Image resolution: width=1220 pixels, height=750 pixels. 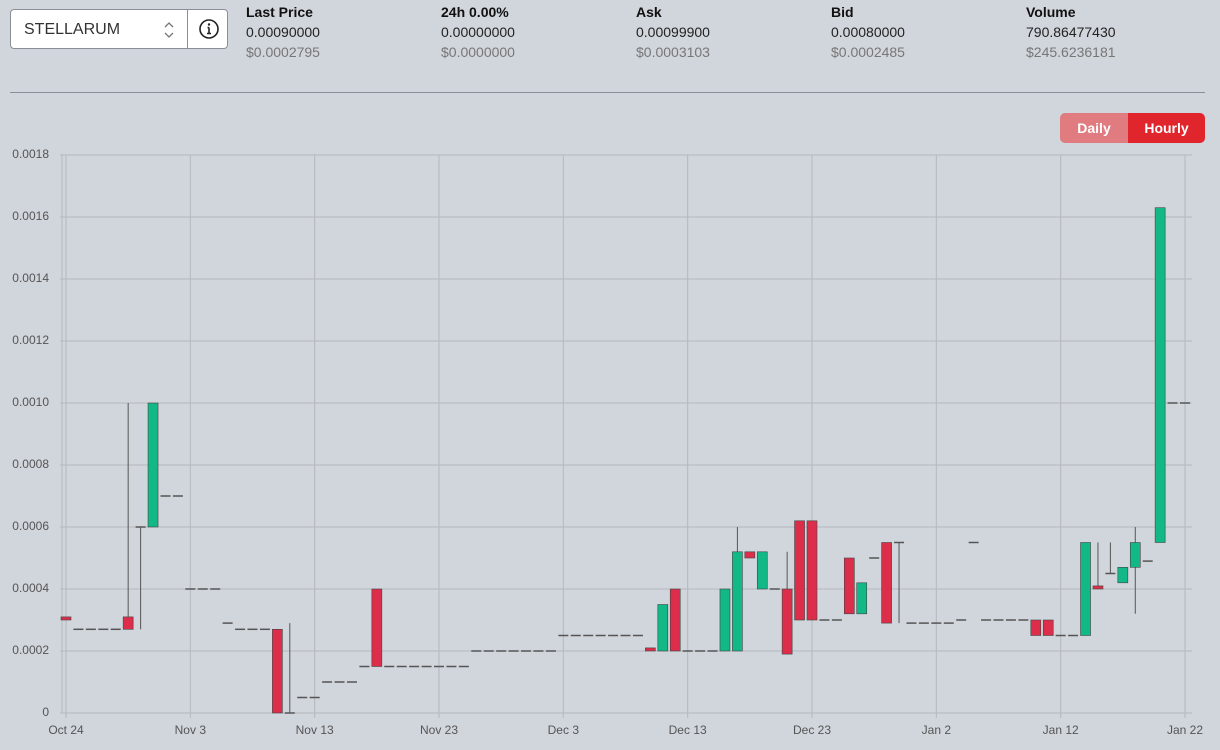 I want to click on x-tick-label: Jan 22, so click(x=1185, y=730).